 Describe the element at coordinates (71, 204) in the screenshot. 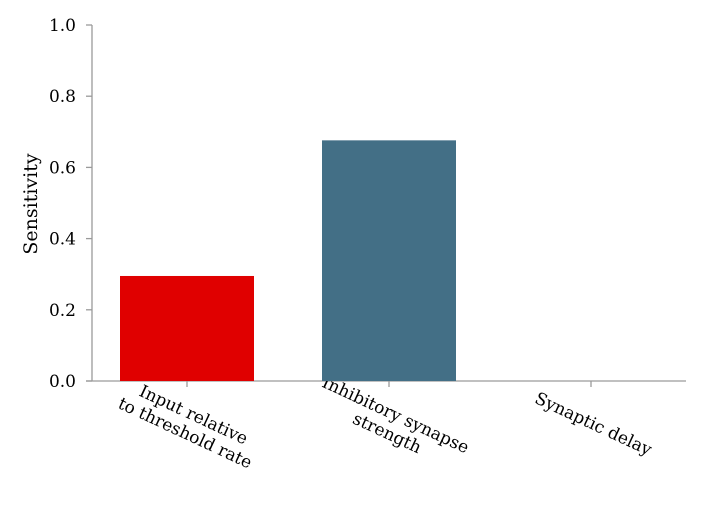

I see `y-axis: 0.0 0.2 0.4 0.6 0.8 1.0` at that location.